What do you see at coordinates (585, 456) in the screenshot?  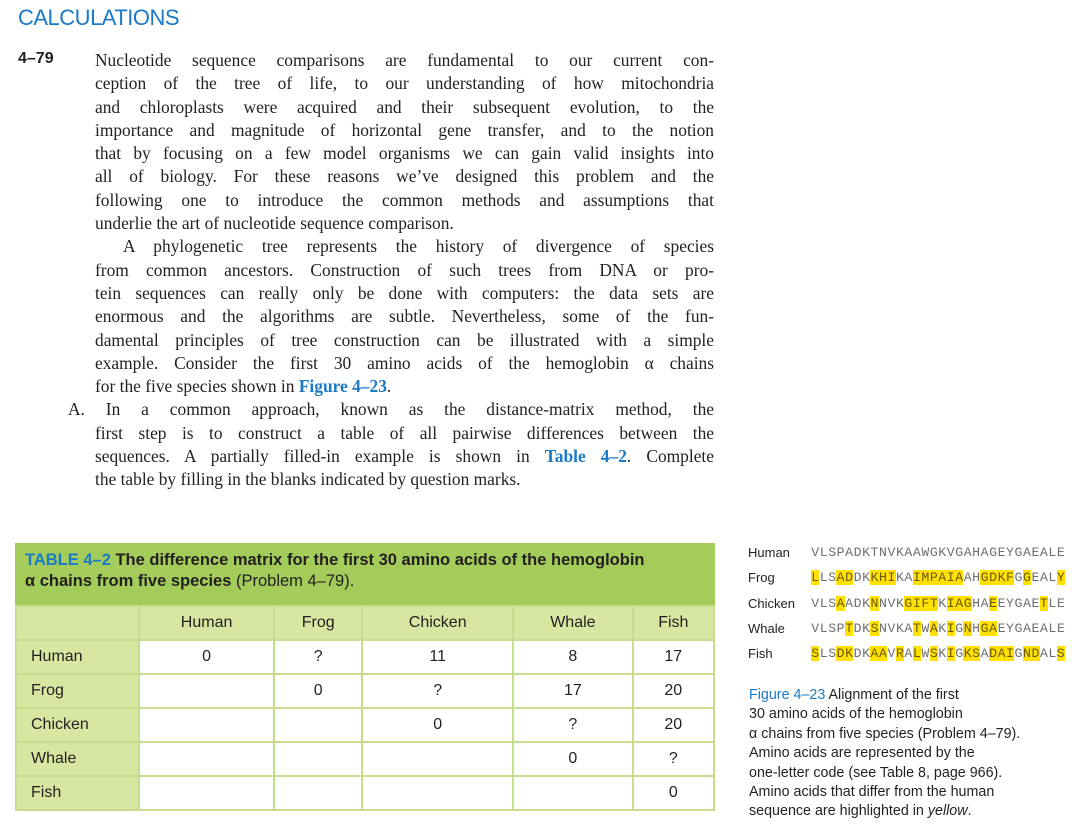 I see `cross-reference-link: Table 4–2` at bounding box center [585, 456].